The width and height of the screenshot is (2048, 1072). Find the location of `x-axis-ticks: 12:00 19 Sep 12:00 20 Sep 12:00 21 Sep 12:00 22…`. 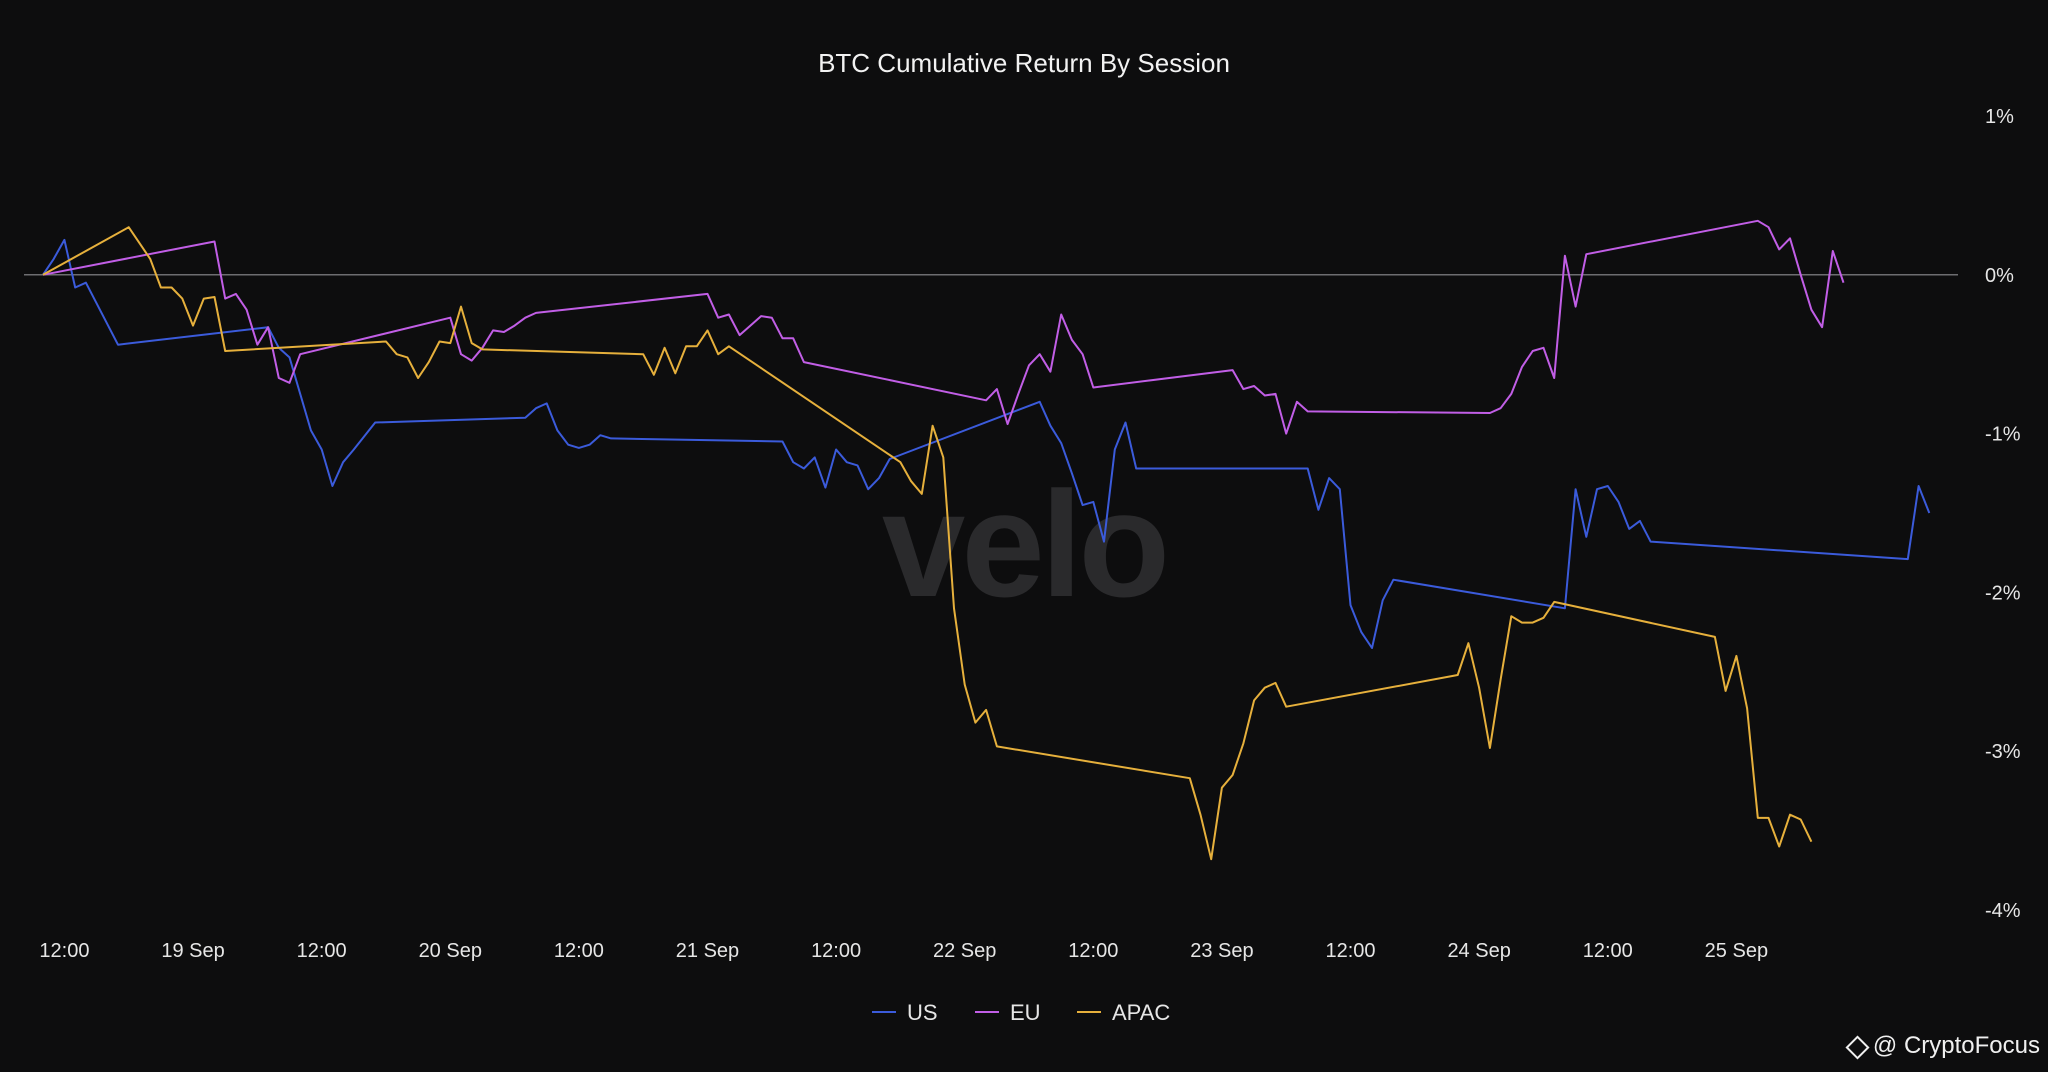

x-axis-ticks: 12:00 19 Sep 12:00 20 Sep 12:00 21 Sep 12:00 22… is located at coordinates (903, 951).